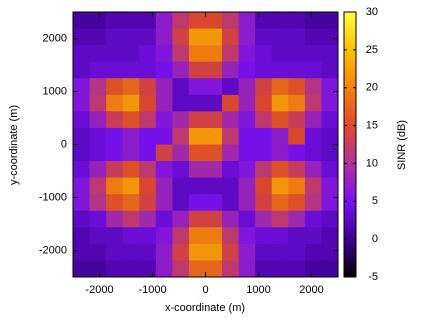 The image size is (424, 318). I want to click on colorbar-tick-label: 15, so click(372, 125).